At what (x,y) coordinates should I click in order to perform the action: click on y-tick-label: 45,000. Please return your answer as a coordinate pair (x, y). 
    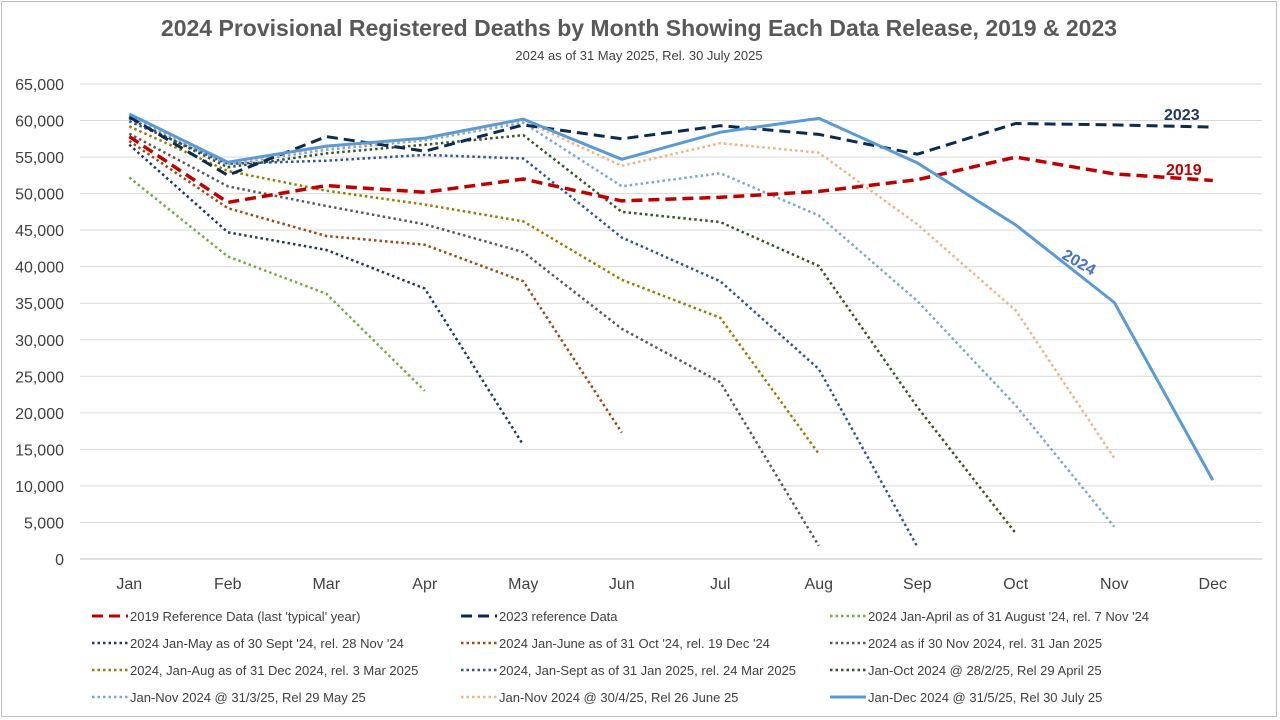
    Looking at the image, I should click on (39, 231).